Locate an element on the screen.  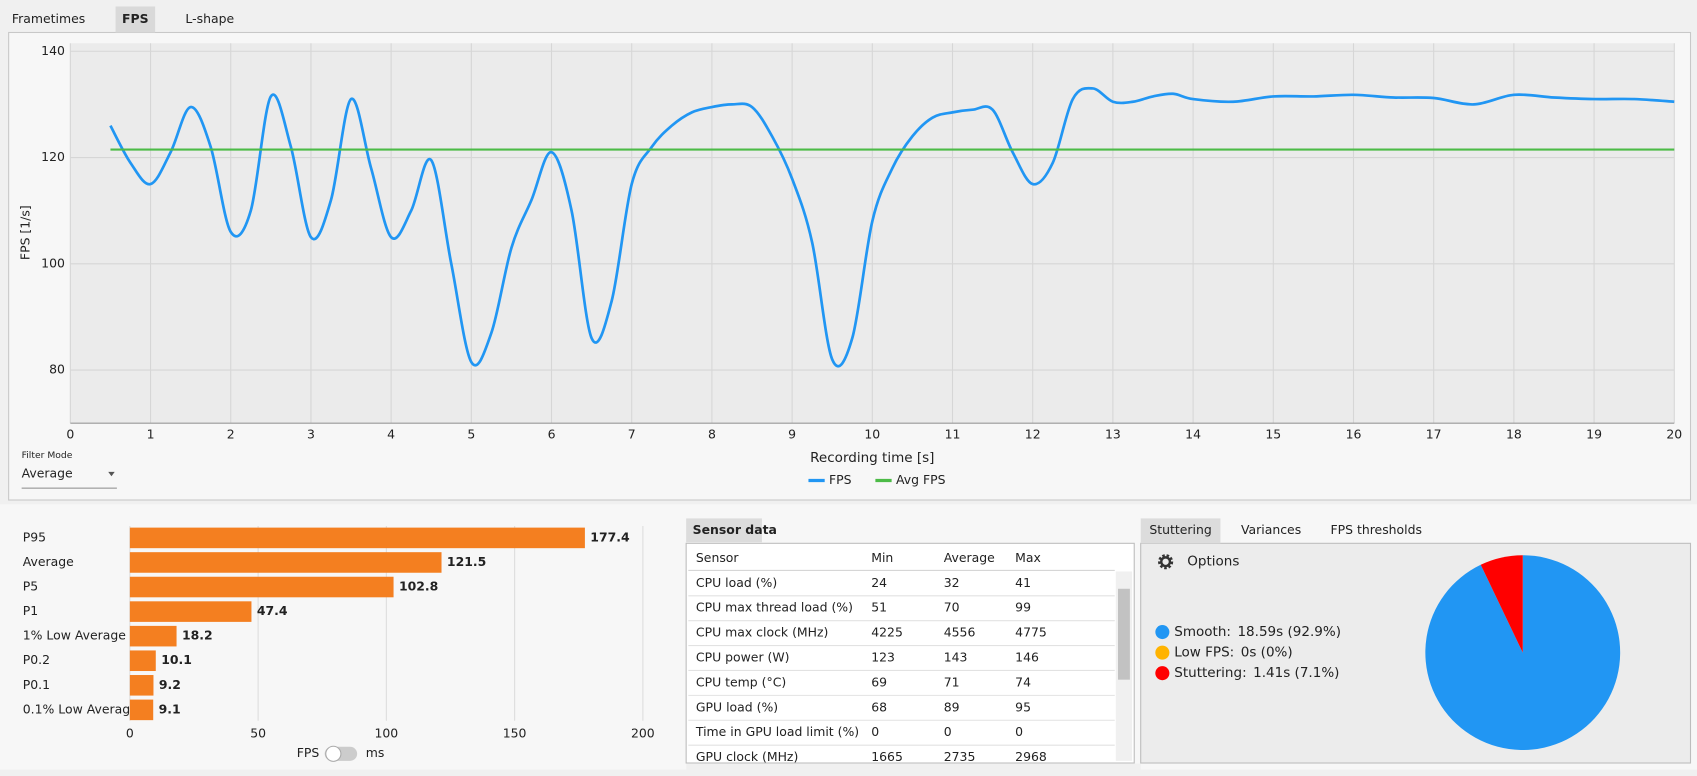
y-axis-label: FPS [1/s] is located at coordinates (24, 232).